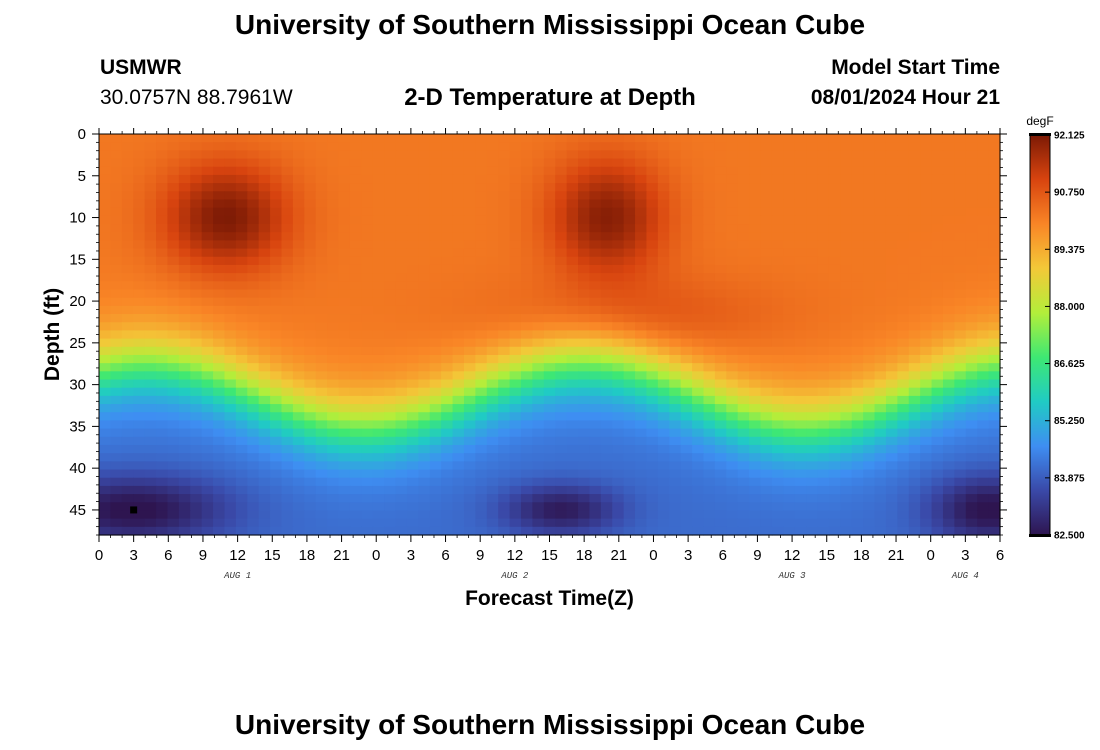 The height and width of the screenshot is (750, 1100). I want to click on x-tick-label: 12, so click(792, 555).